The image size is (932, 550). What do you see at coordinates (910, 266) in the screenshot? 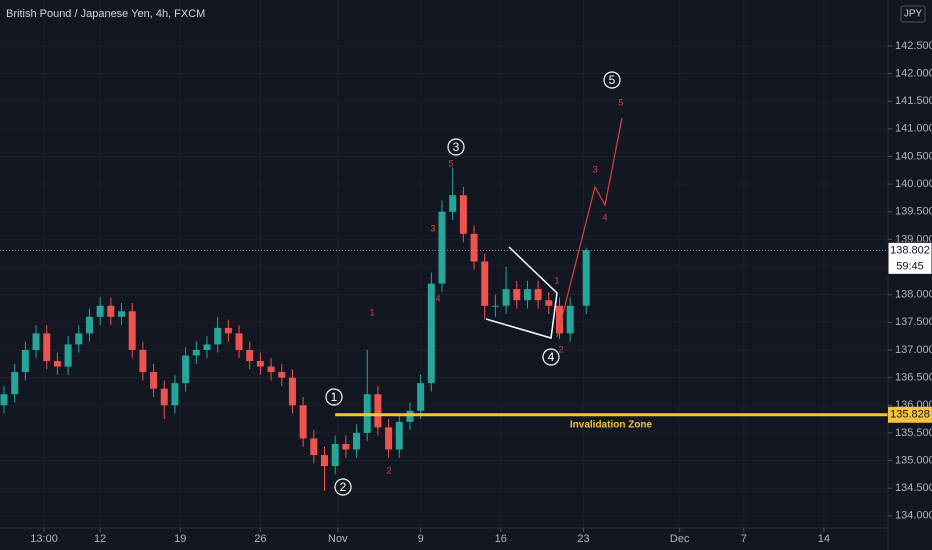
I see `countdown-label: 59:45` at bounding box center [910, 266].